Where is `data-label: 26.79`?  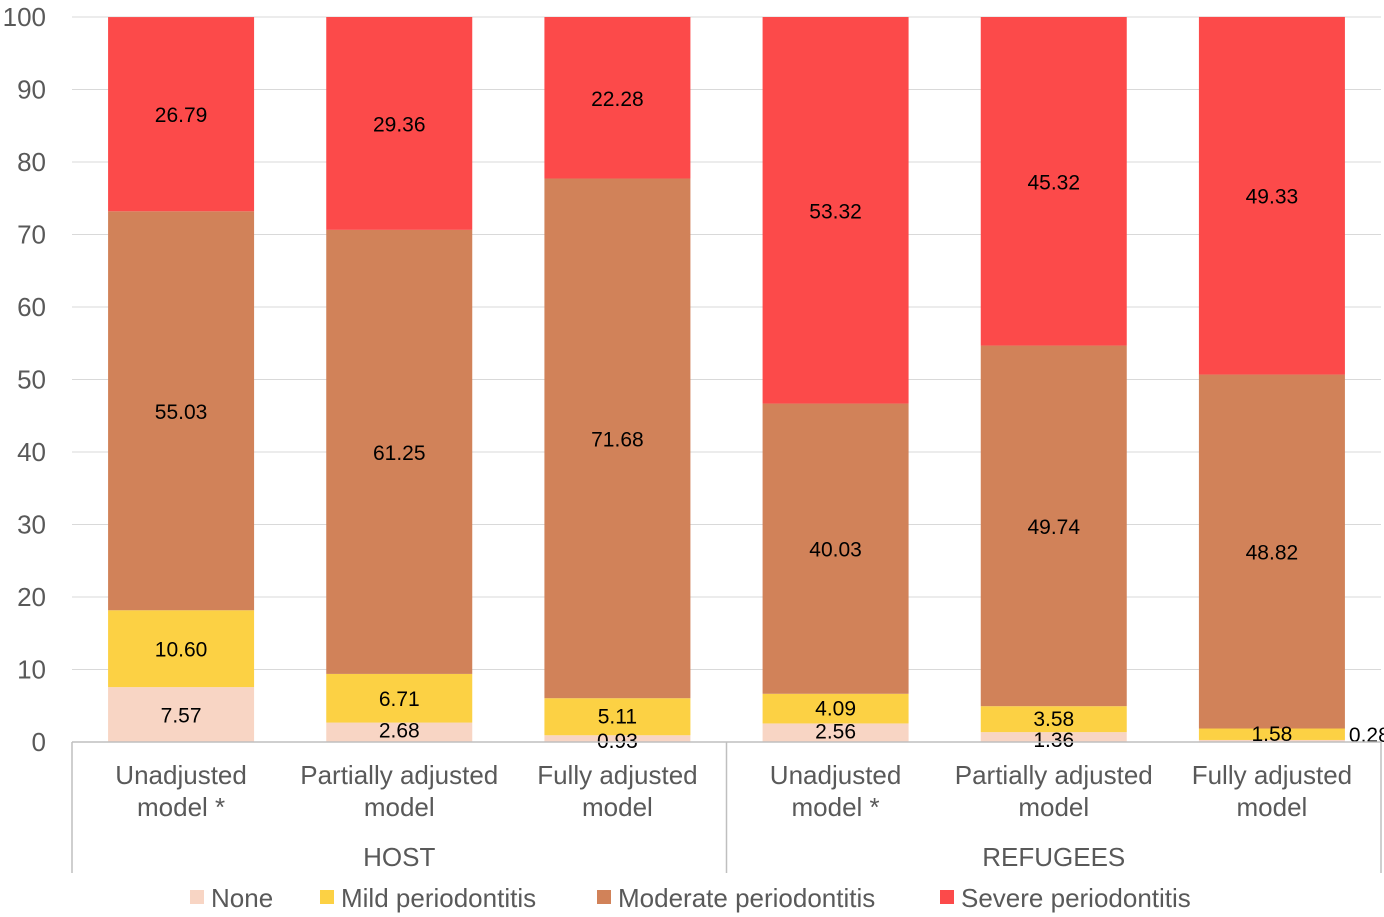 data-label: 26.79 is located at coordinates (181, 115).